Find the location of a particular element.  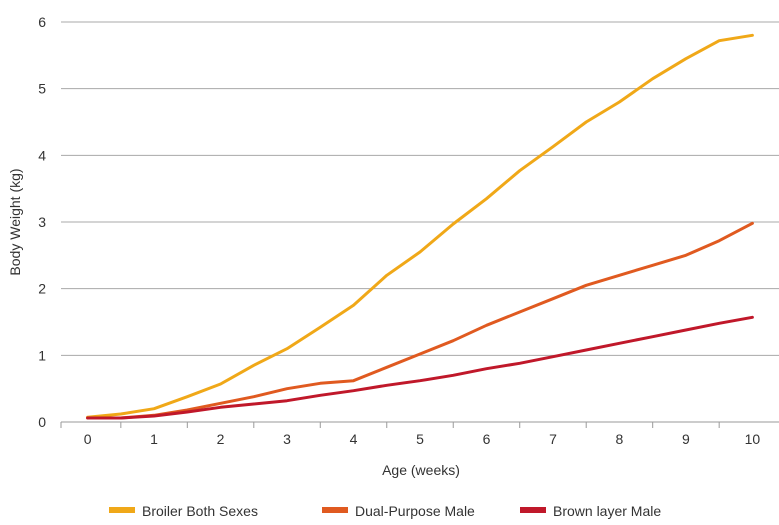

x-tick-label: 5 is located at coordinates (420, 439).